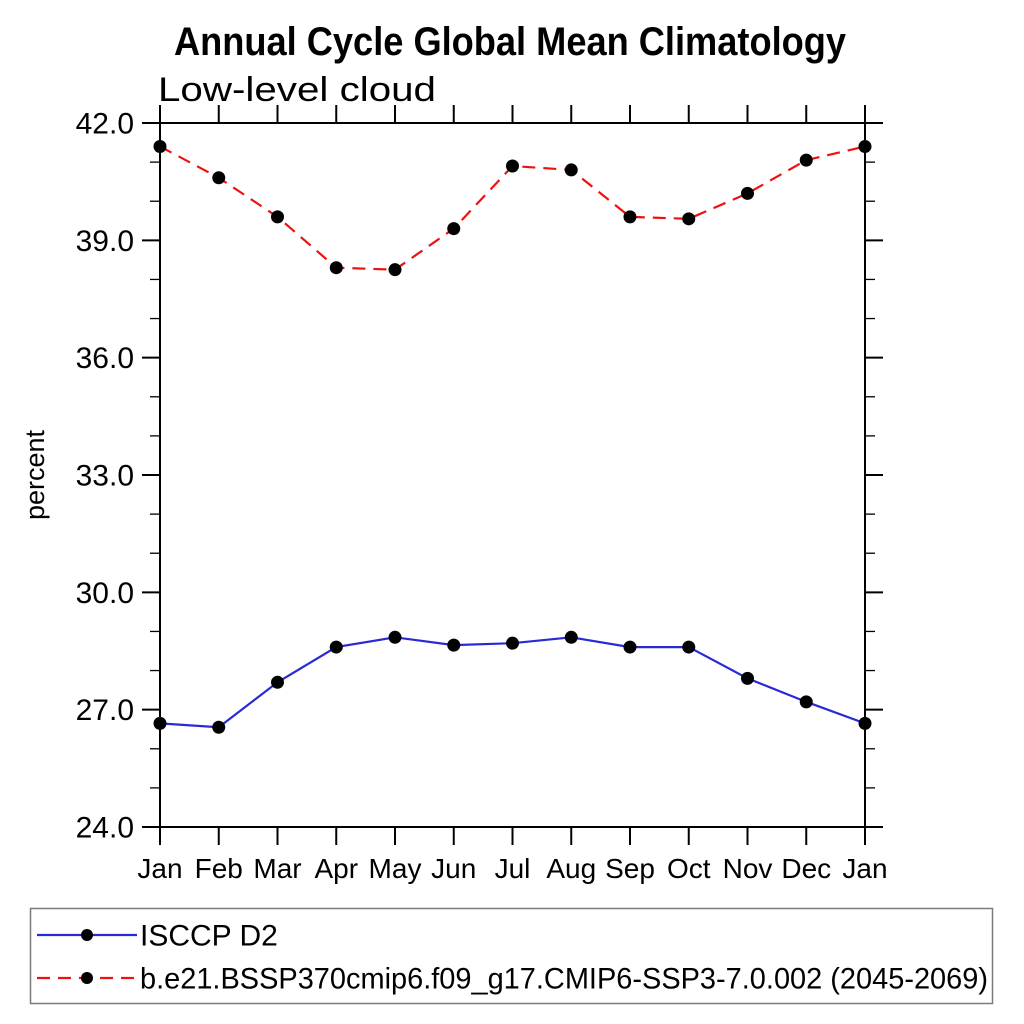 The width and height of the screenshot is (1024, 1024). What do you see at coordinates (105, 241) in the screenshot?
I see `y-tick-label: 39.0` at bounding box center [105, 241].